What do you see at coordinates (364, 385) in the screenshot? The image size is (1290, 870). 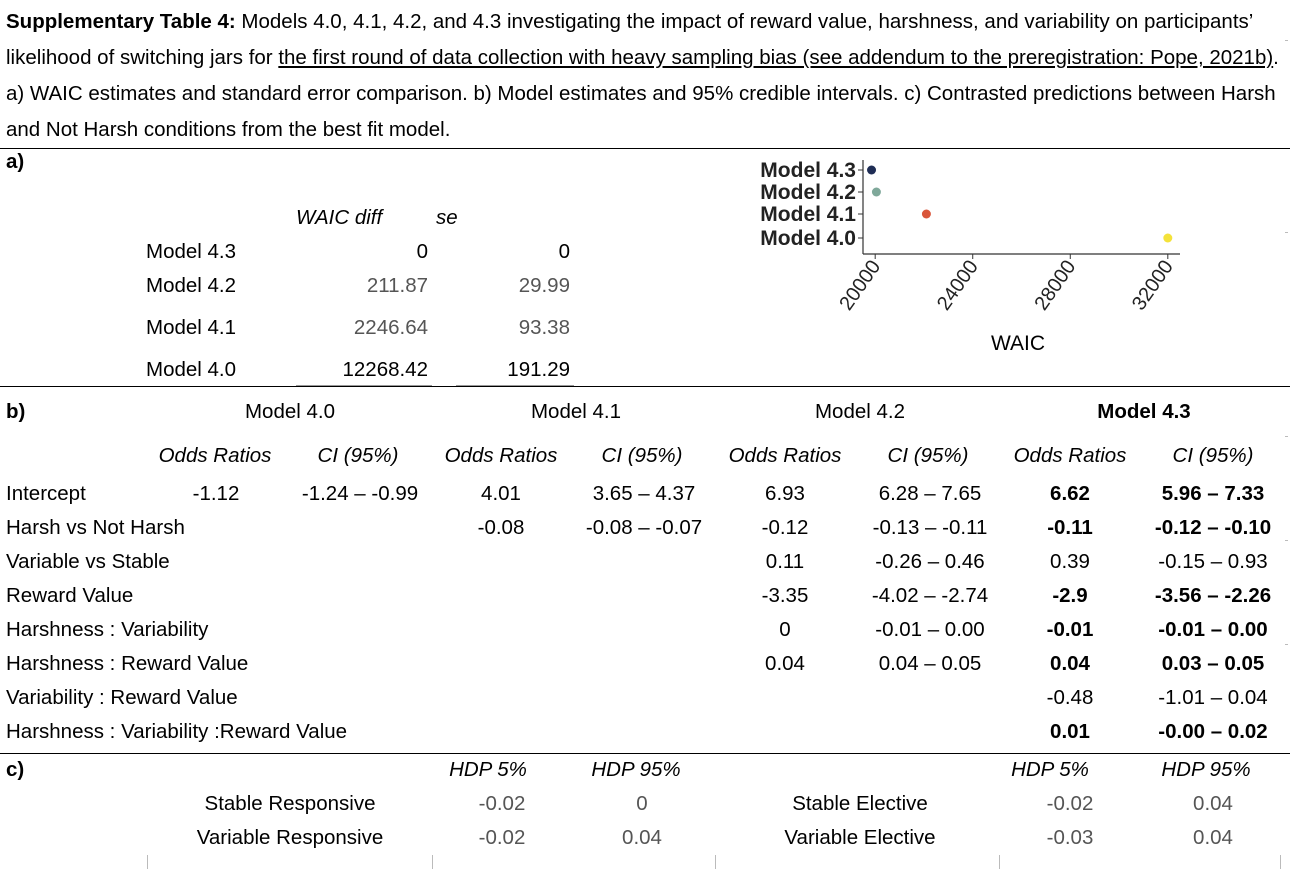 I see `waic-underline` at bounding box center [364, 385].